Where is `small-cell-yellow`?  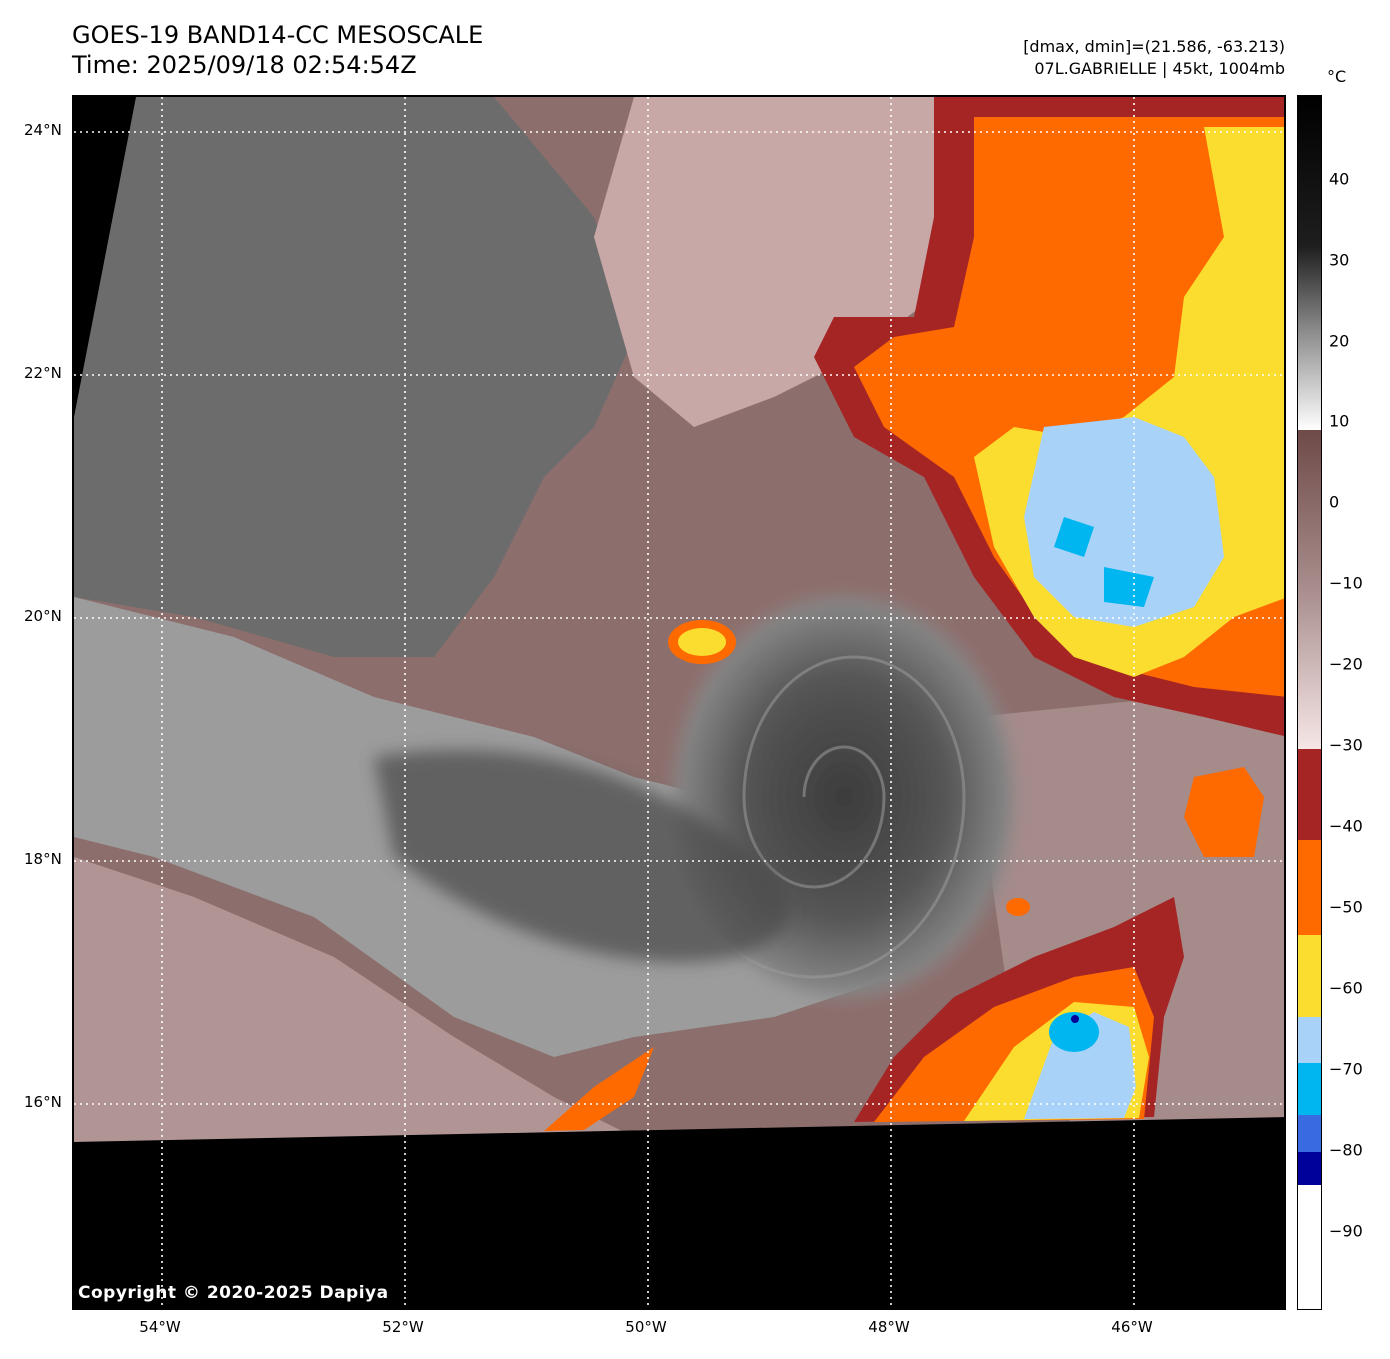 small-cell-yellow is located at coordinates (702, 642).